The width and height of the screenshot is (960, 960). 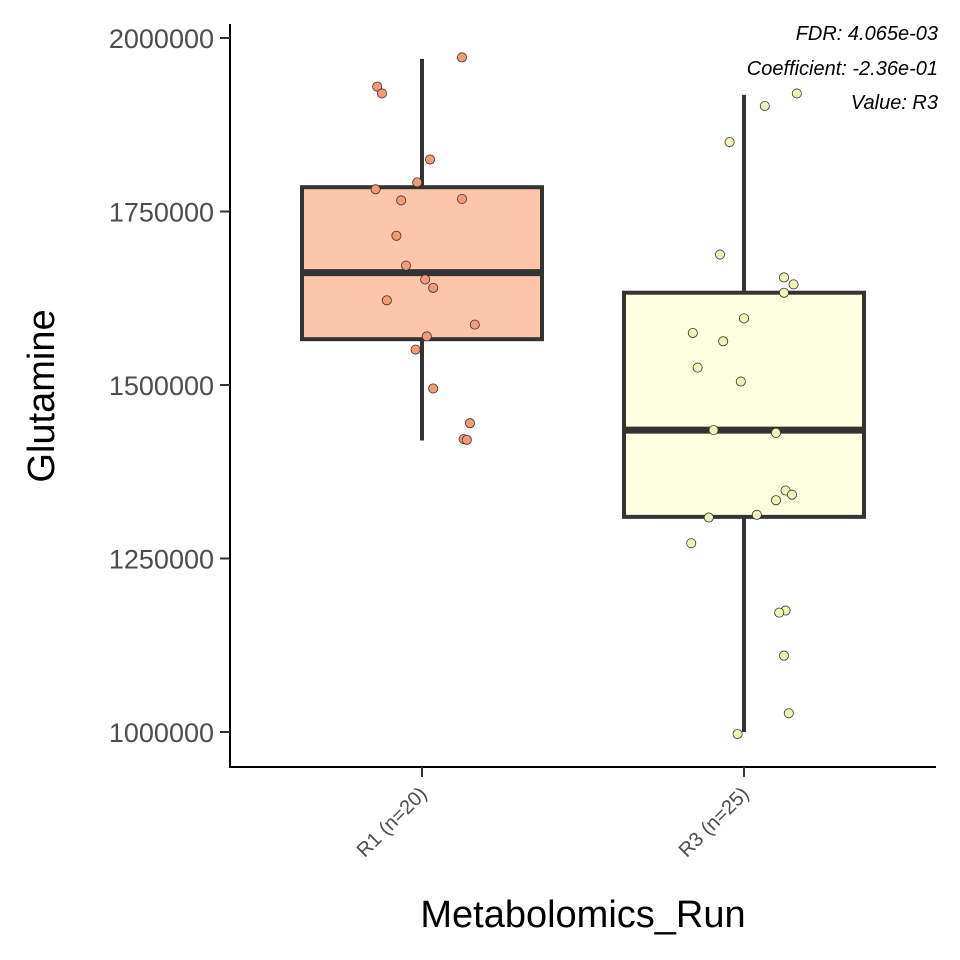 I want to click on x-axis-title: Metabolomics_Run, so click(x=582, y=915).